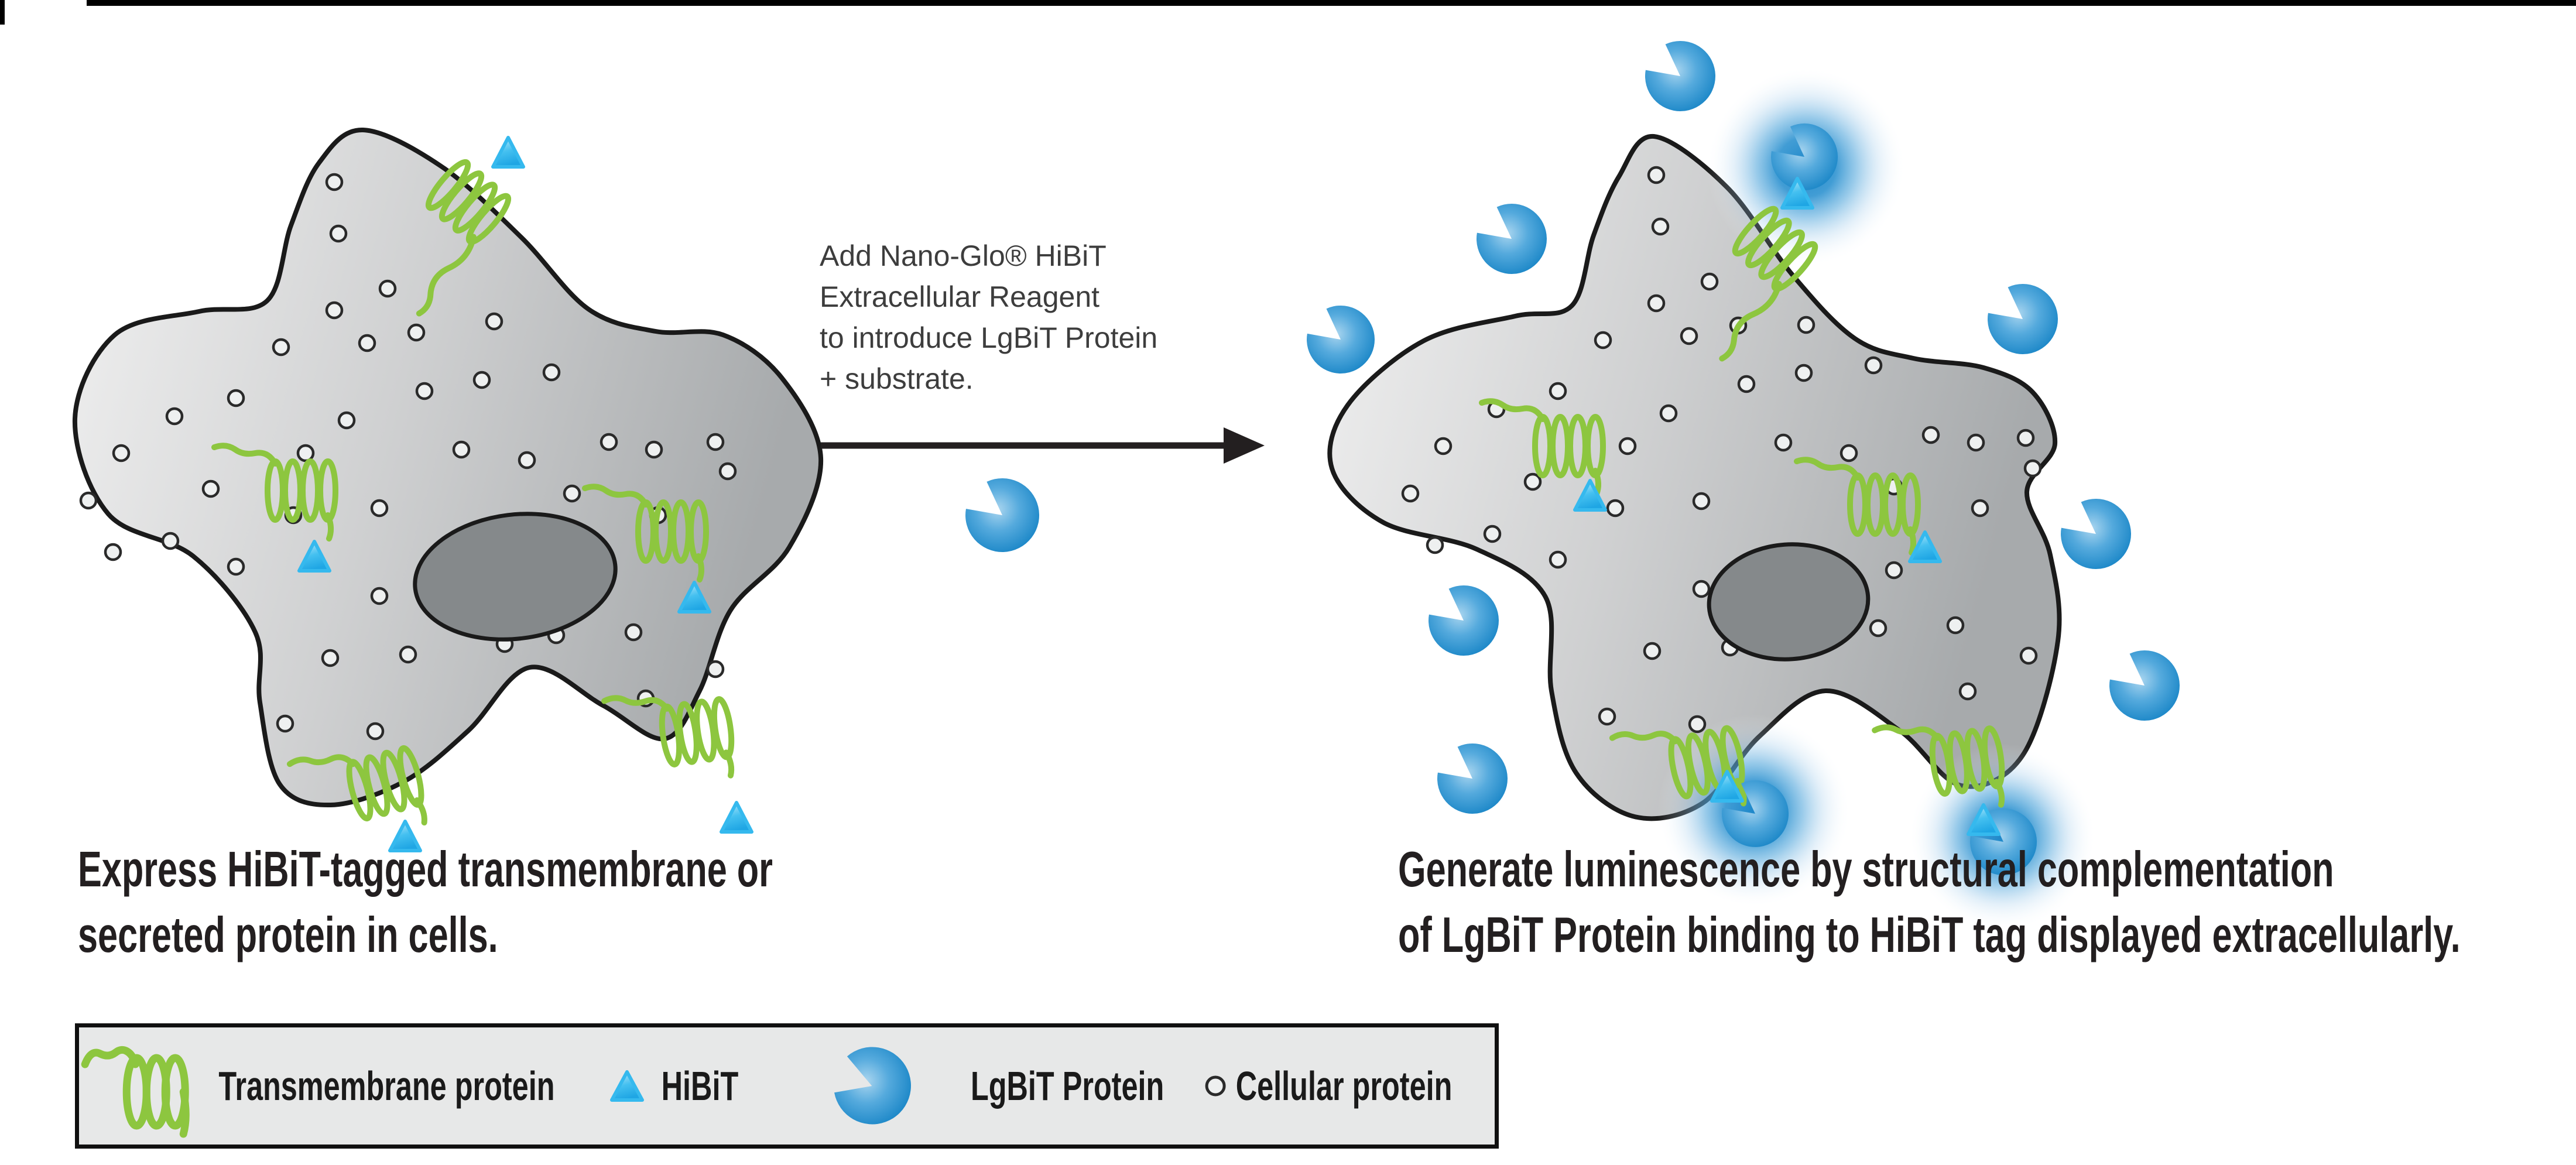 The height and width of the screenshot is (1165, 2576). I want to click on step-caption-left-line1: Express HiBiT-tagged transmembrane or, so click(425, 870).